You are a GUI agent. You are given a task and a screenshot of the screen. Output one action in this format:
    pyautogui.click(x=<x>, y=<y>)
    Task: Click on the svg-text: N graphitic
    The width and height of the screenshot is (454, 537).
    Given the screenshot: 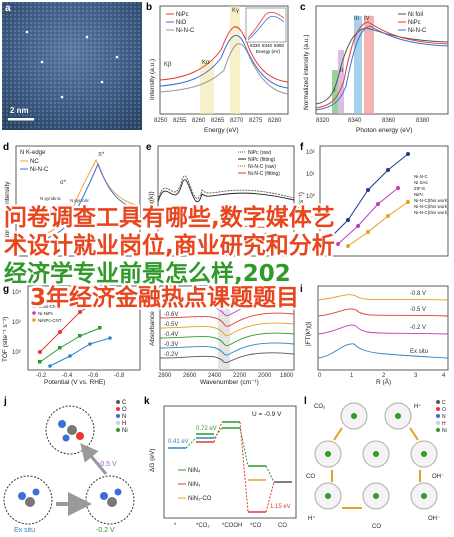 What is the action you would take?
    pyautogui.click(x=55, y=208)
    